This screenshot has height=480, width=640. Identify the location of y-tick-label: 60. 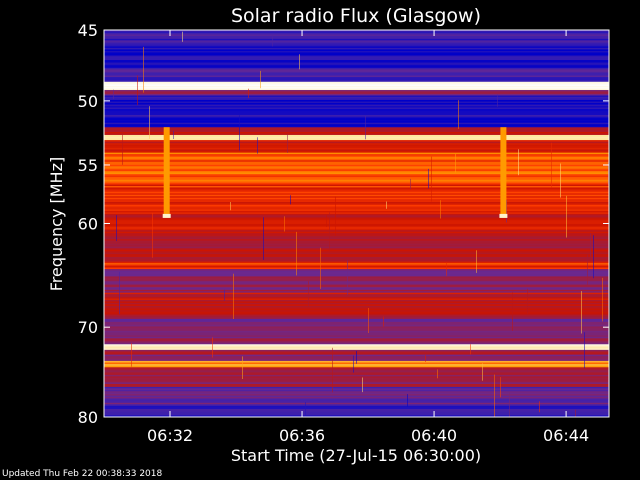
(88, 224).